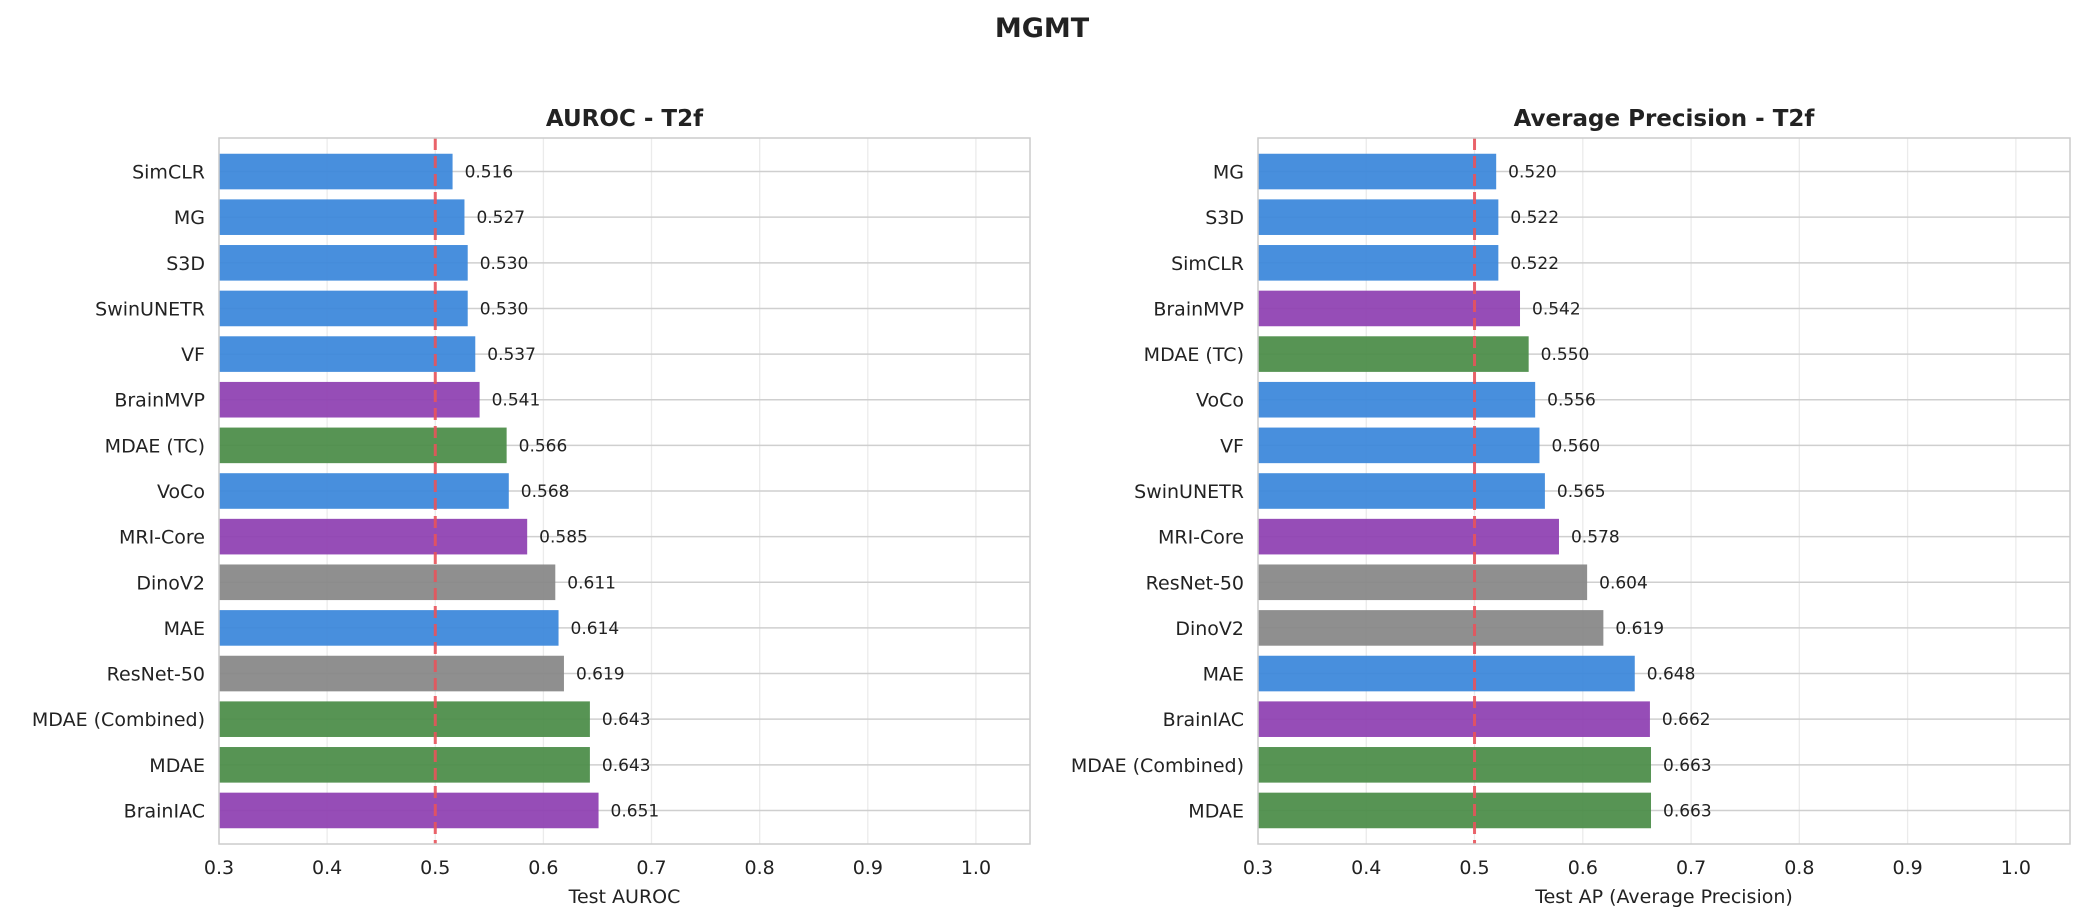 The image size is (2084, 923). I want to click on bar-brainmvp, so click(349, 399).